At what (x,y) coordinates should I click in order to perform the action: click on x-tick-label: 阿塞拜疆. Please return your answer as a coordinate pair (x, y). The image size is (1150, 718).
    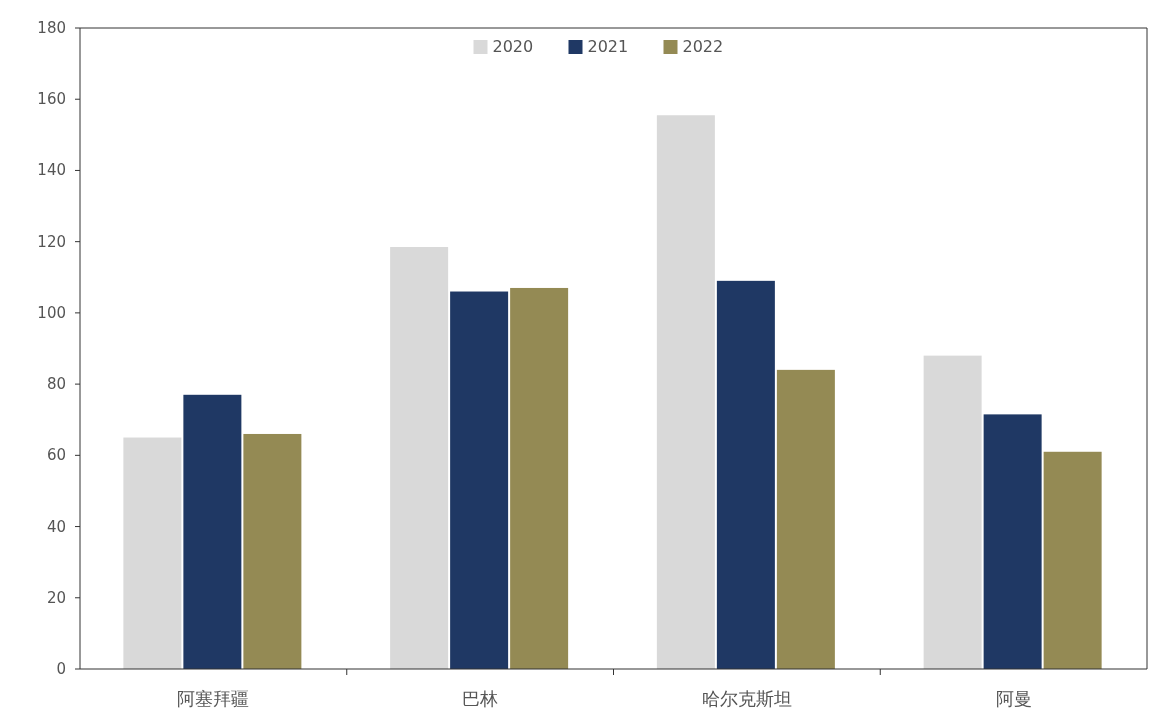
    Looking at the image, I should click on (213, 698).